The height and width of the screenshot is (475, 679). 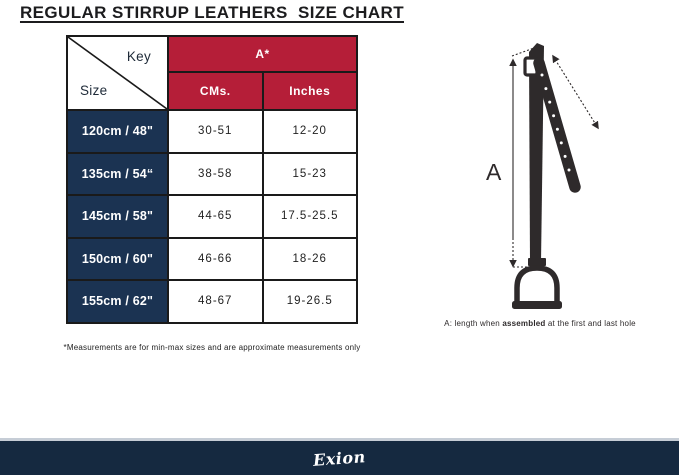 I want to click on inches-cell: 19-26.5, so click(x=309, y=301).